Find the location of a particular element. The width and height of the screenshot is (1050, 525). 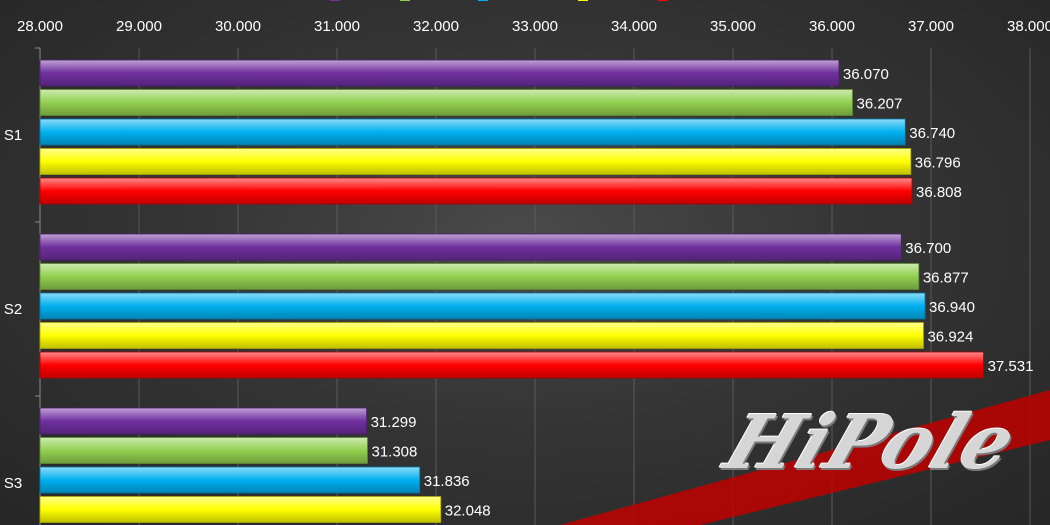

bar-value-label: 31.836 is located at coordinates (447, 481).